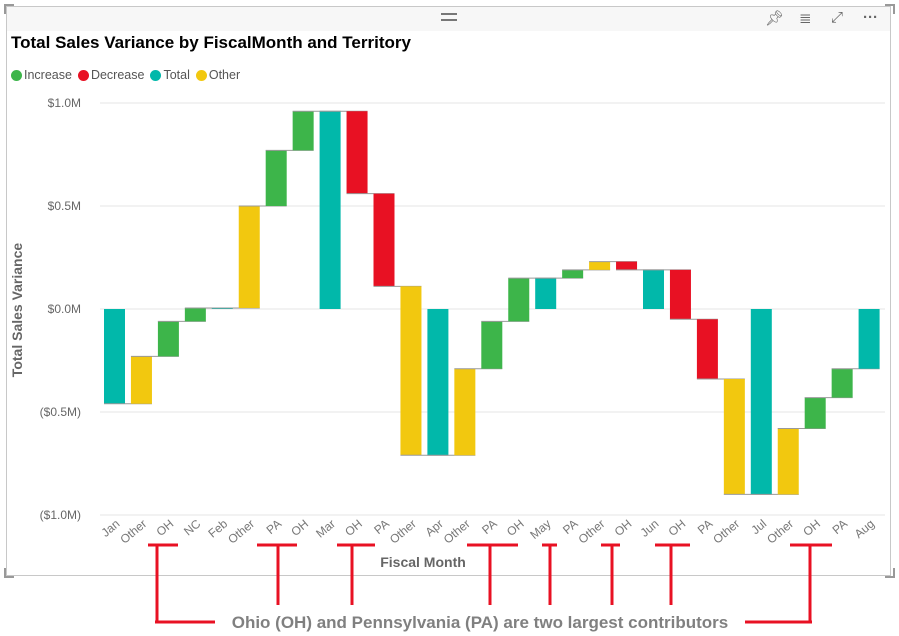 Image resolution: width=899 pixels, height=636 pixels. Describe the element at coordinates (423, 562) in the screenshot. I see `x-axis-title: Fiscal Month` at that location.